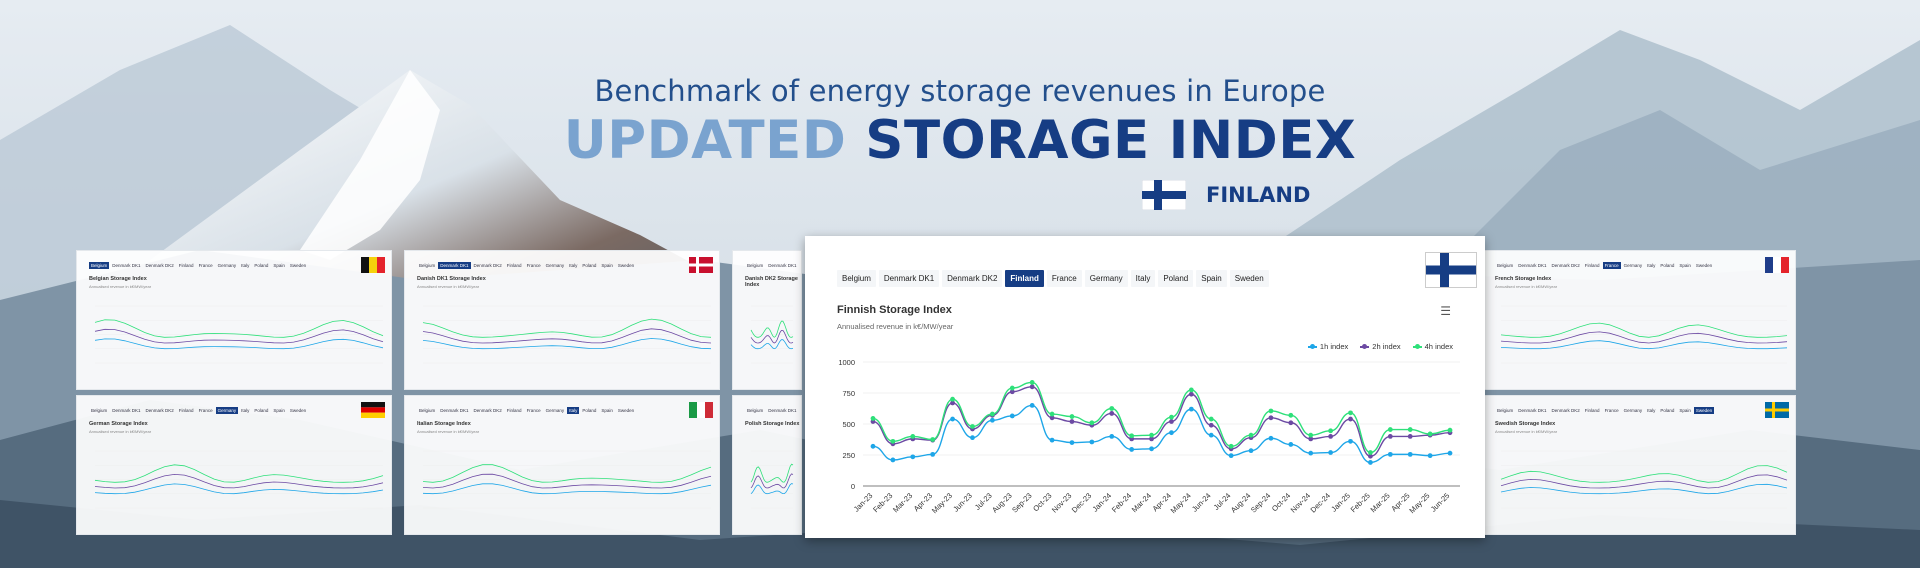 The height and width of the screenshot is (568, 1920). I want to click on x-tick-label: Nov-23, so click(1061, 502).